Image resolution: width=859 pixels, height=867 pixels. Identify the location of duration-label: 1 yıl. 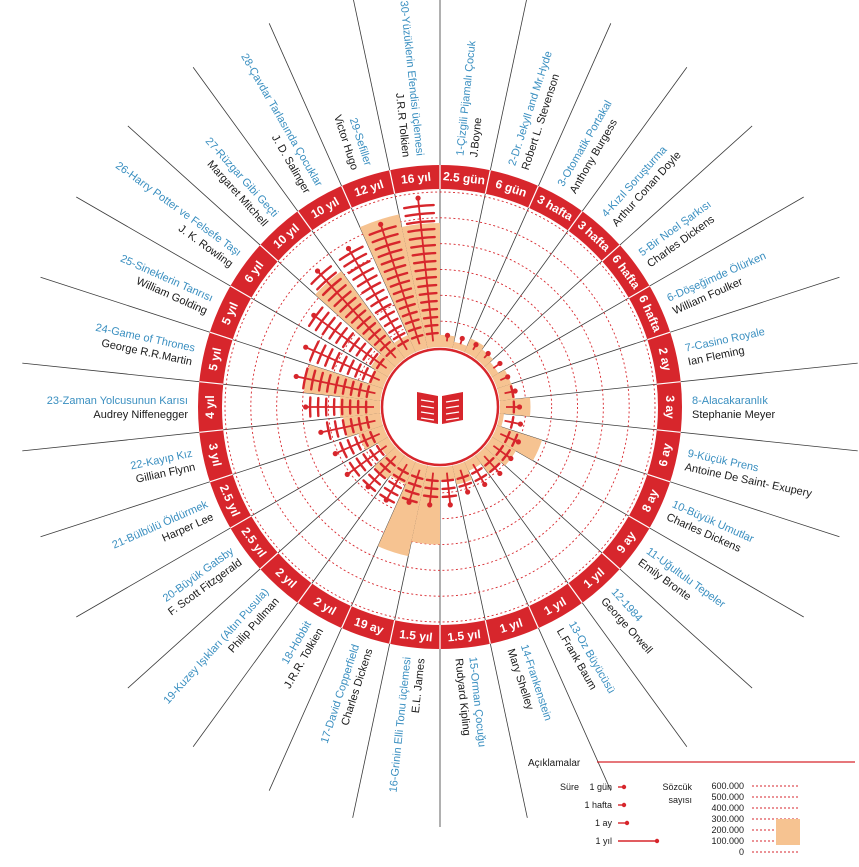
(511, 625).